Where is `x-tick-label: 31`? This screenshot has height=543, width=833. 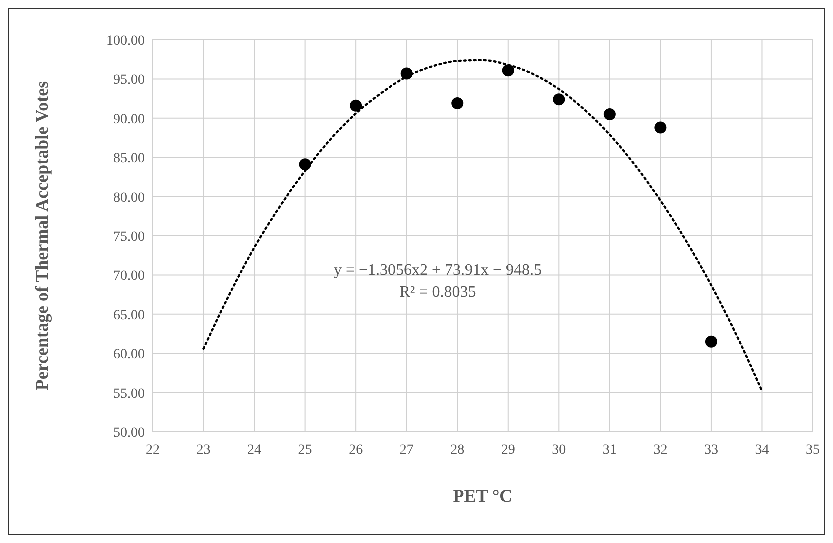
x-tick-label: 31 is located at coordinates (609, 450).